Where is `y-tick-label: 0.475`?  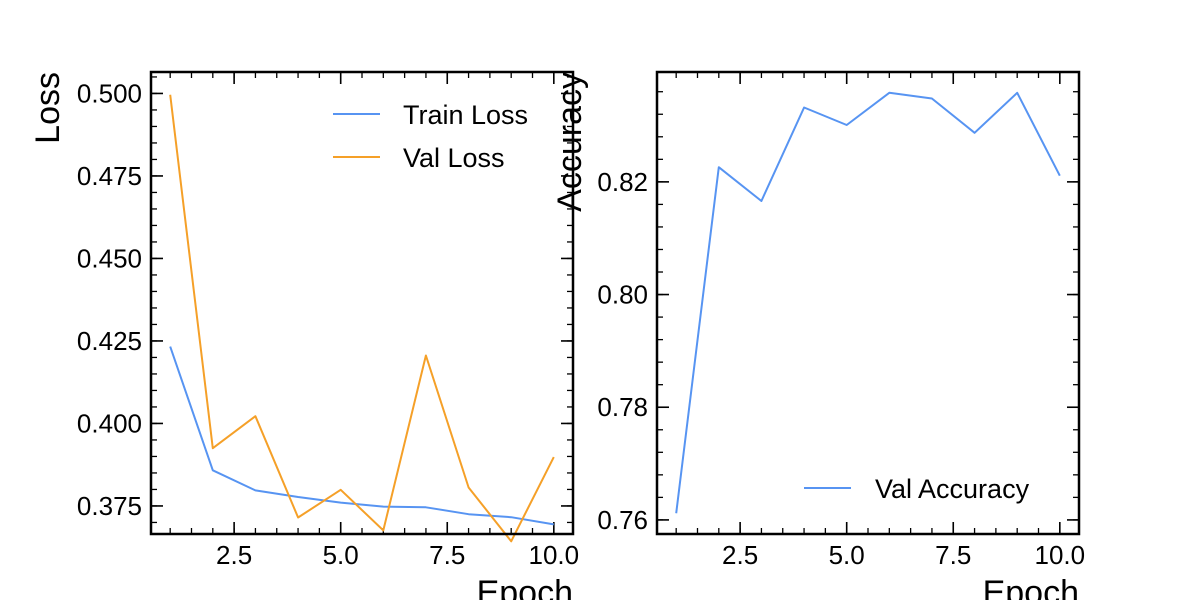
y-tick-label: 0.475 is located at coordinates (109, 176).